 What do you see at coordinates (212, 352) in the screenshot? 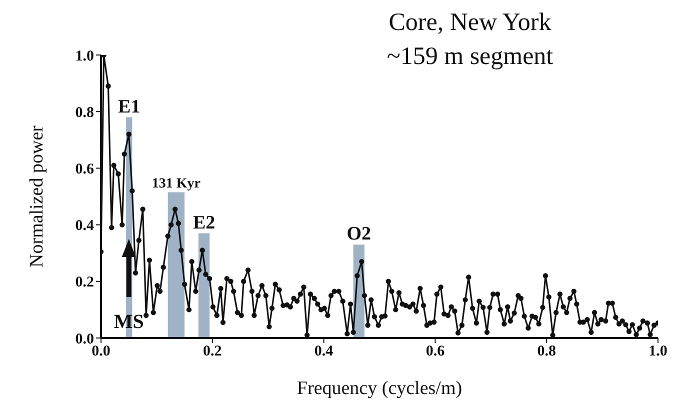
I see `x-tick-label: 0.2` at bounding box center [212, 352].